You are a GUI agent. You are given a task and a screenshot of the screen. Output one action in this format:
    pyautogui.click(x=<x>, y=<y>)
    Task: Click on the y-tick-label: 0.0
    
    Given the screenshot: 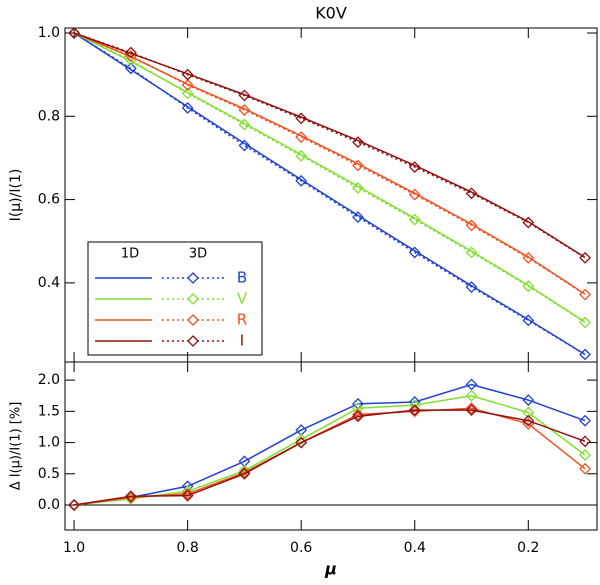 What is the action you would take?
    pyautogui.click(x=49, y=505)
    